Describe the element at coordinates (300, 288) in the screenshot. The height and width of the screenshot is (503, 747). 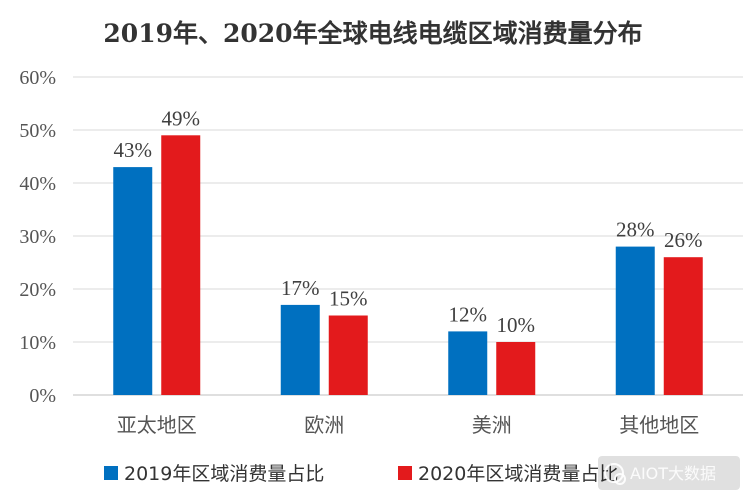
I see `data-label: 17%` at that location.